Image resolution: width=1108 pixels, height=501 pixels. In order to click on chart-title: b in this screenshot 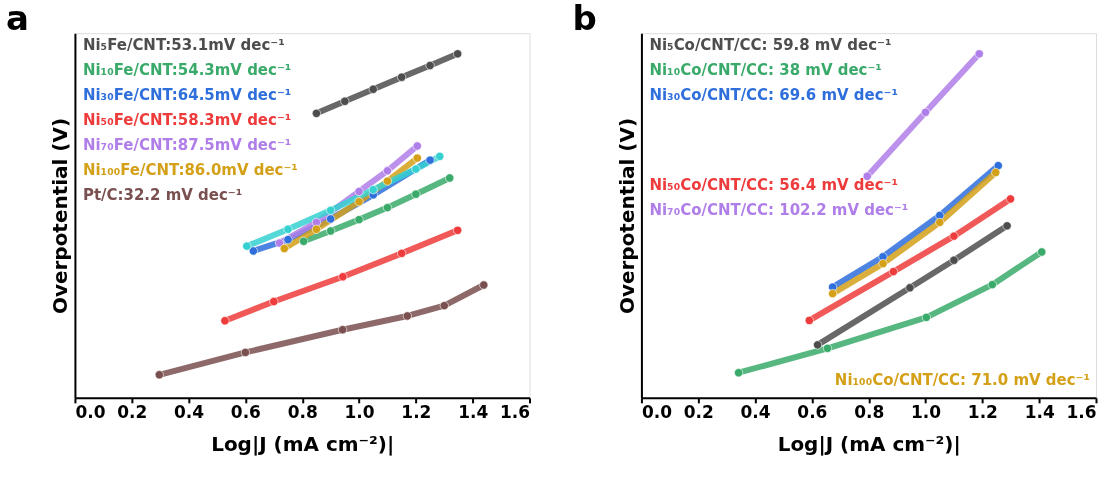, I will do `click(584, 19)`.